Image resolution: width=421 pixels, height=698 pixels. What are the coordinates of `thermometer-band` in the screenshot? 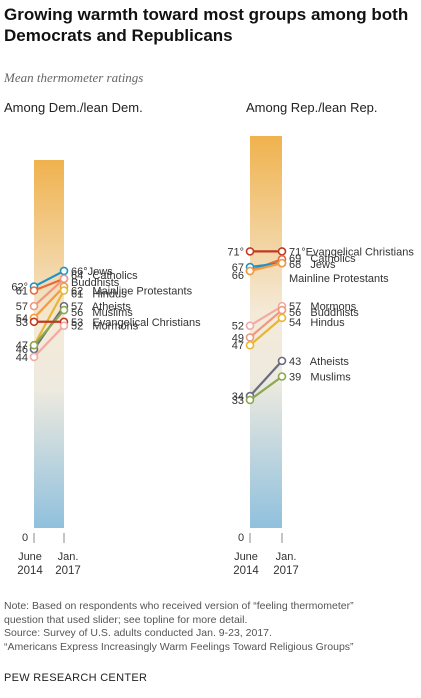 It's located at (49, 344).